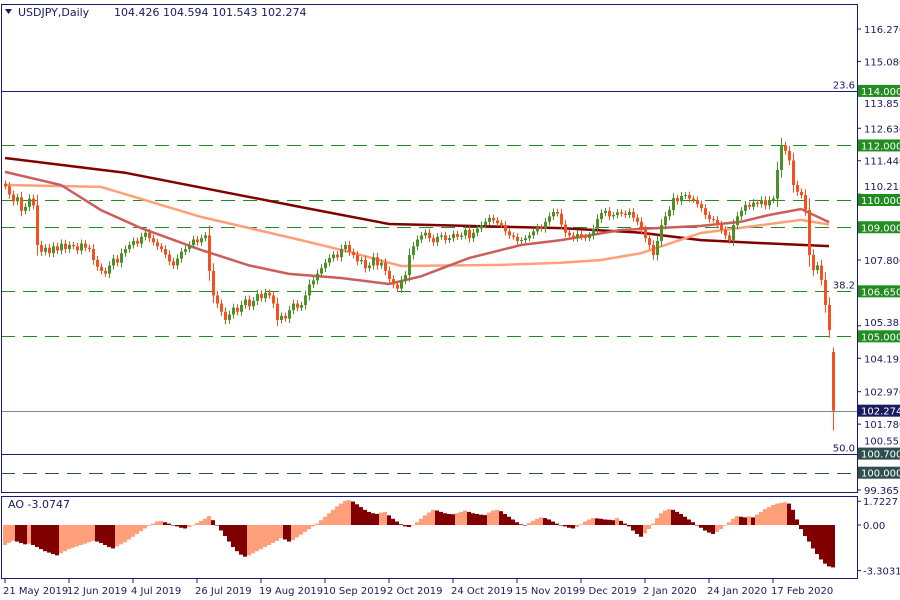 Image resolution: width=900 pixels, height=600 pixels. What do you see at coordinates (882, 129) in the screenshot?
I see `price-tick-label: 112.630` at bounding box center [882, 129].